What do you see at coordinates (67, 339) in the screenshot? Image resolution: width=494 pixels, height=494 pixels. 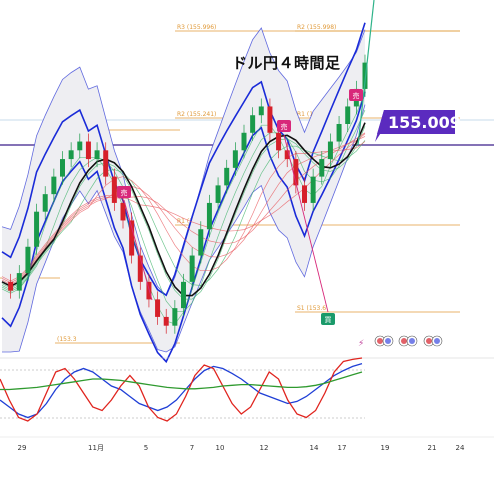 I see `pivot-level-label: (153.3` at bounding box center [67, 339].